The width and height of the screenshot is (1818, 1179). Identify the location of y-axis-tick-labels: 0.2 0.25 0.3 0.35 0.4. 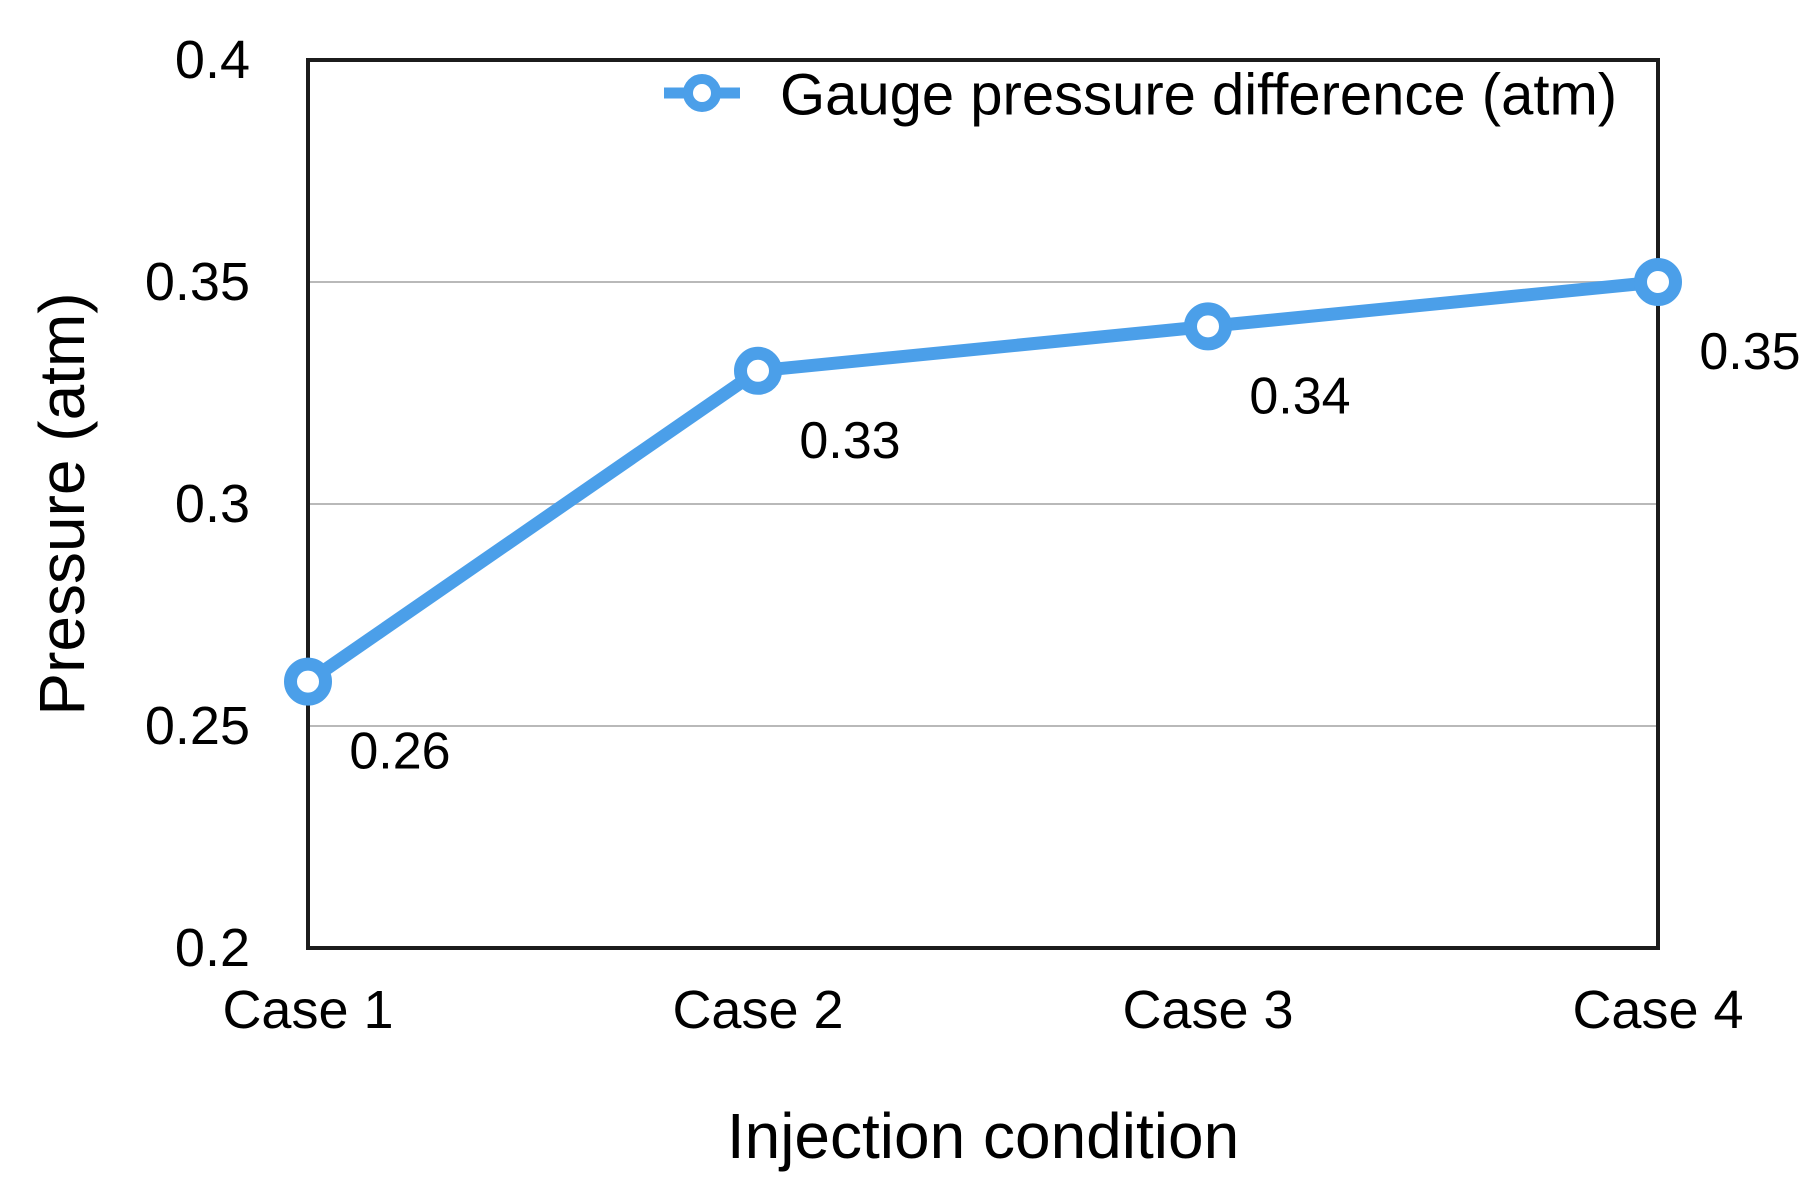
(197, 504).